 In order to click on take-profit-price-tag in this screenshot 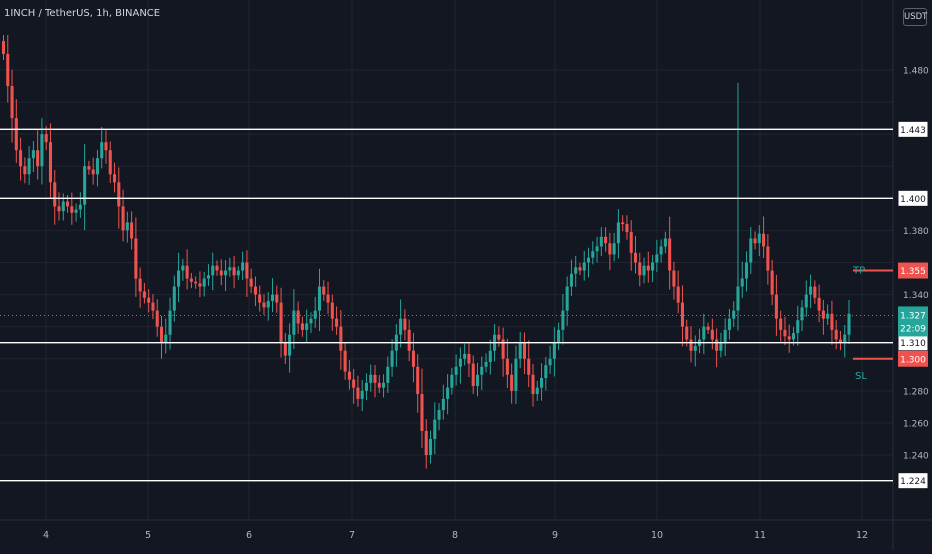, I will do `click(913, 270)`.